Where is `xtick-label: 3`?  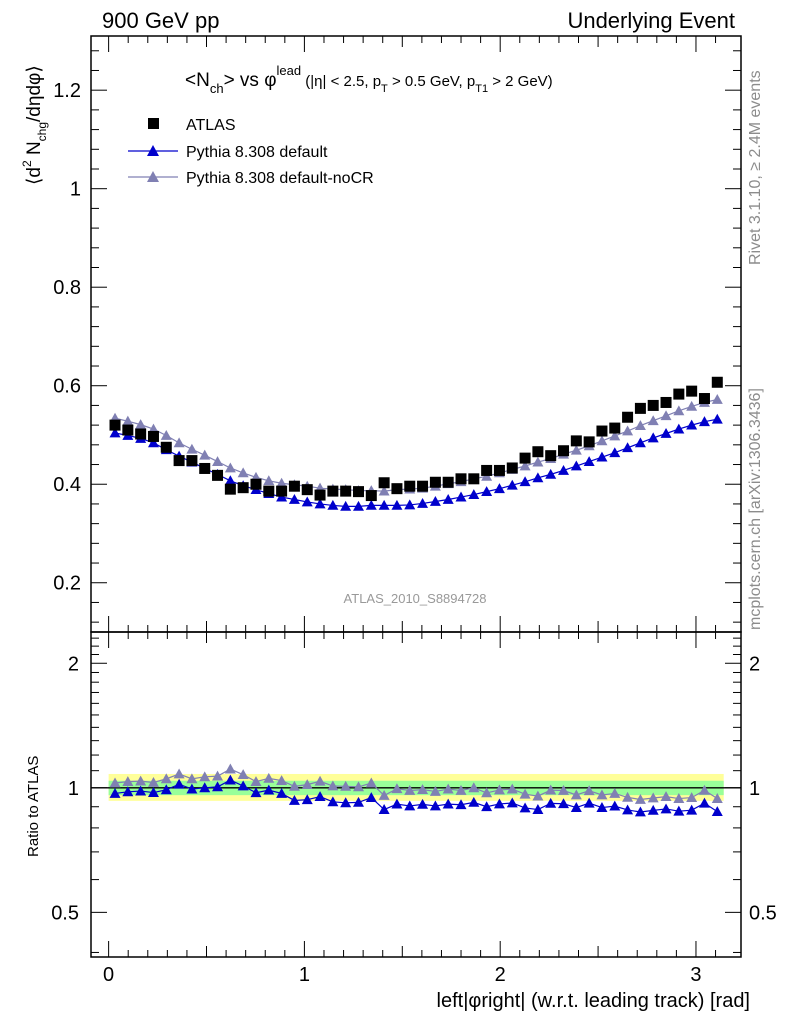
xtick-label: 3 is located at coordinates (695, 975).